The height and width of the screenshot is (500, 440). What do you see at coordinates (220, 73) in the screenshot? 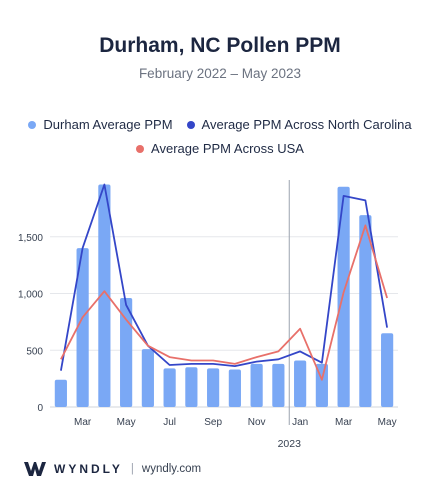
I see `chart-subtitle: February 2022 – May 2023` at bounding box center [220, 73].